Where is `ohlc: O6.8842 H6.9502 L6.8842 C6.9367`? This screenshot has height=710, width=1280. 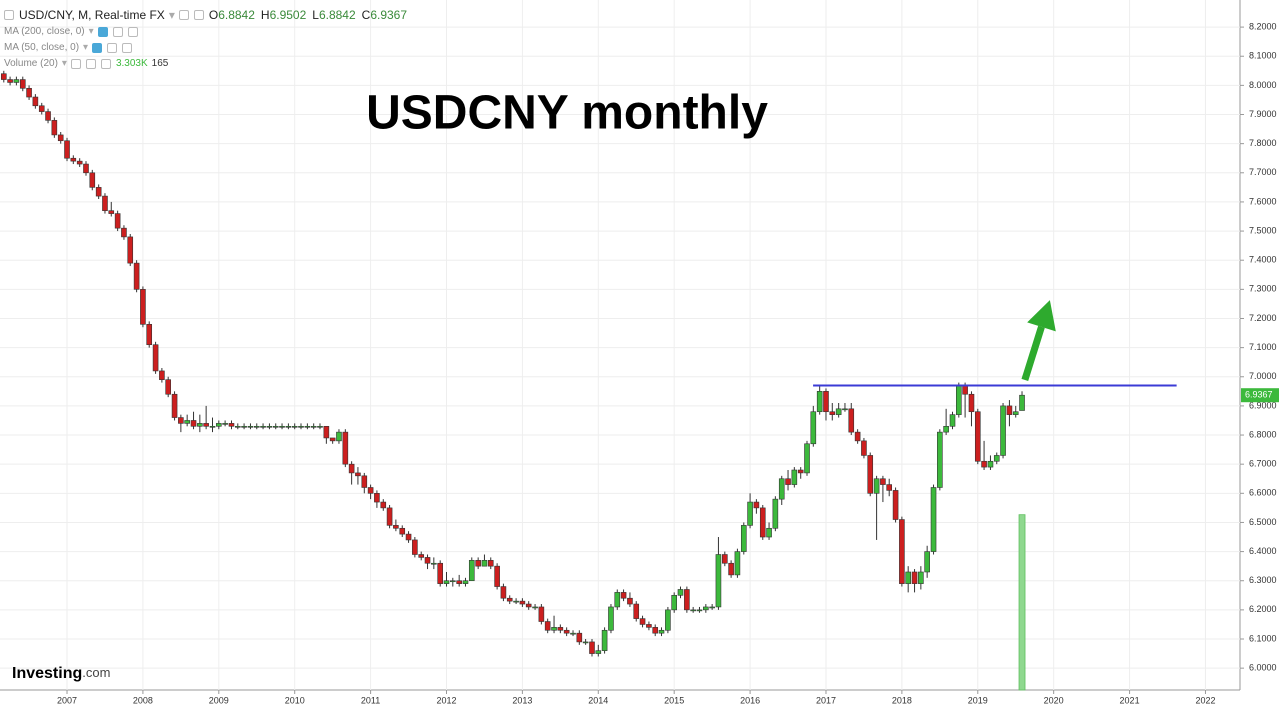
ohlc: O6.8842 H6.9502 L6.8842 C6.9367 is located at coordinates (308, 15).